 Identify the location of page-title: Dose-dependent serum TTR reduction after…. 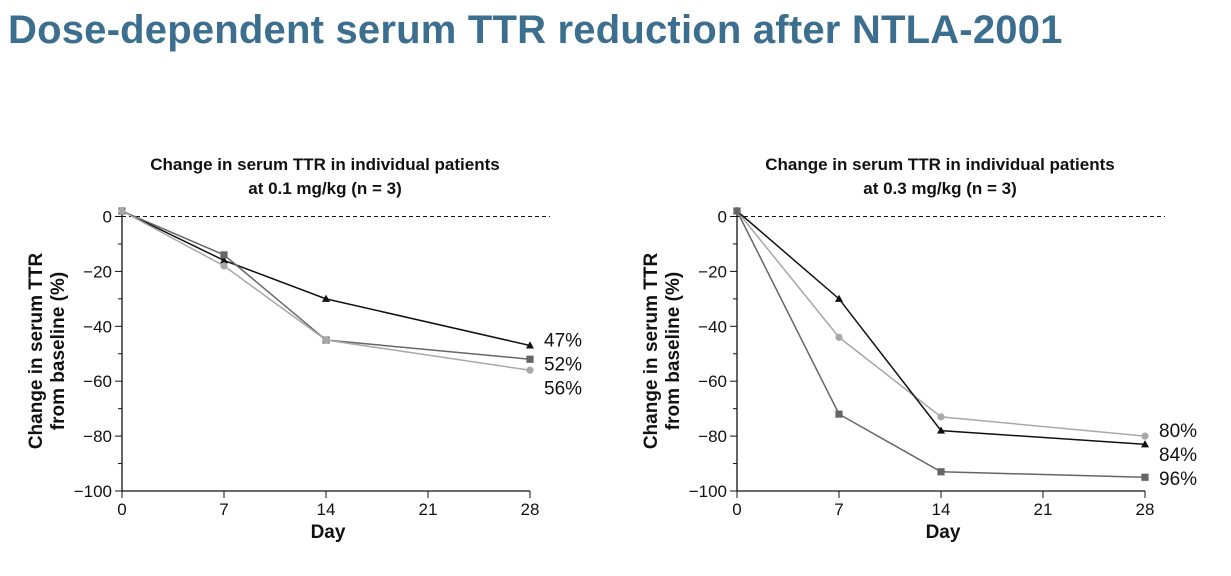
(535, 30).